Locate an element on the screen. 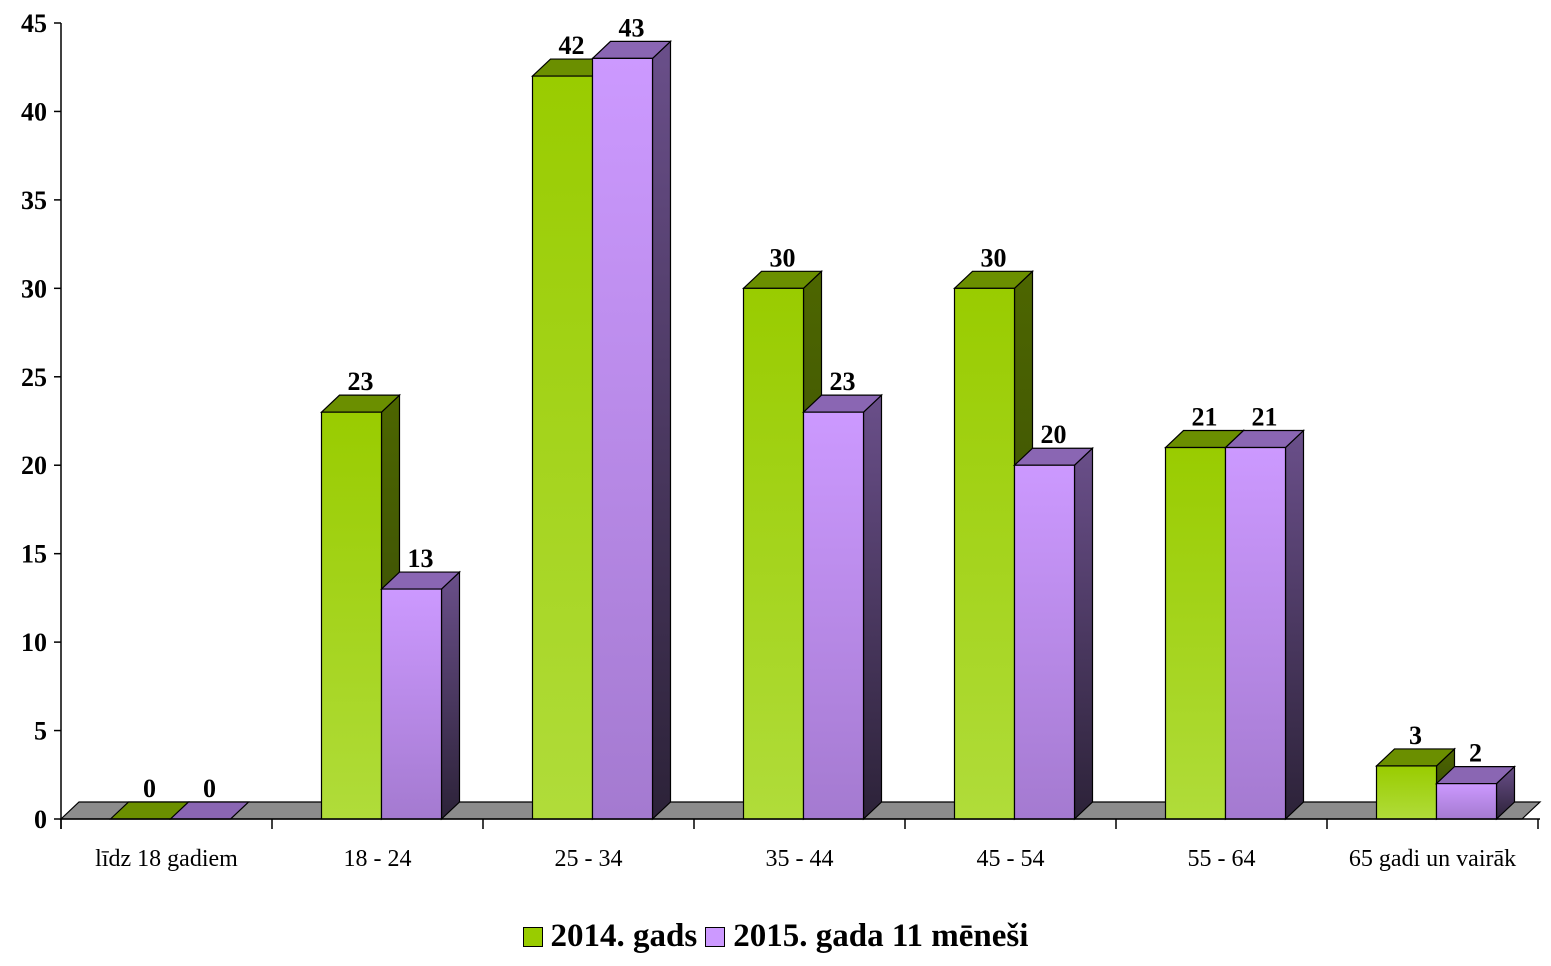  legend: 2014. gads 2015. gada 11 mēneši is located at coordinates (775, 936).